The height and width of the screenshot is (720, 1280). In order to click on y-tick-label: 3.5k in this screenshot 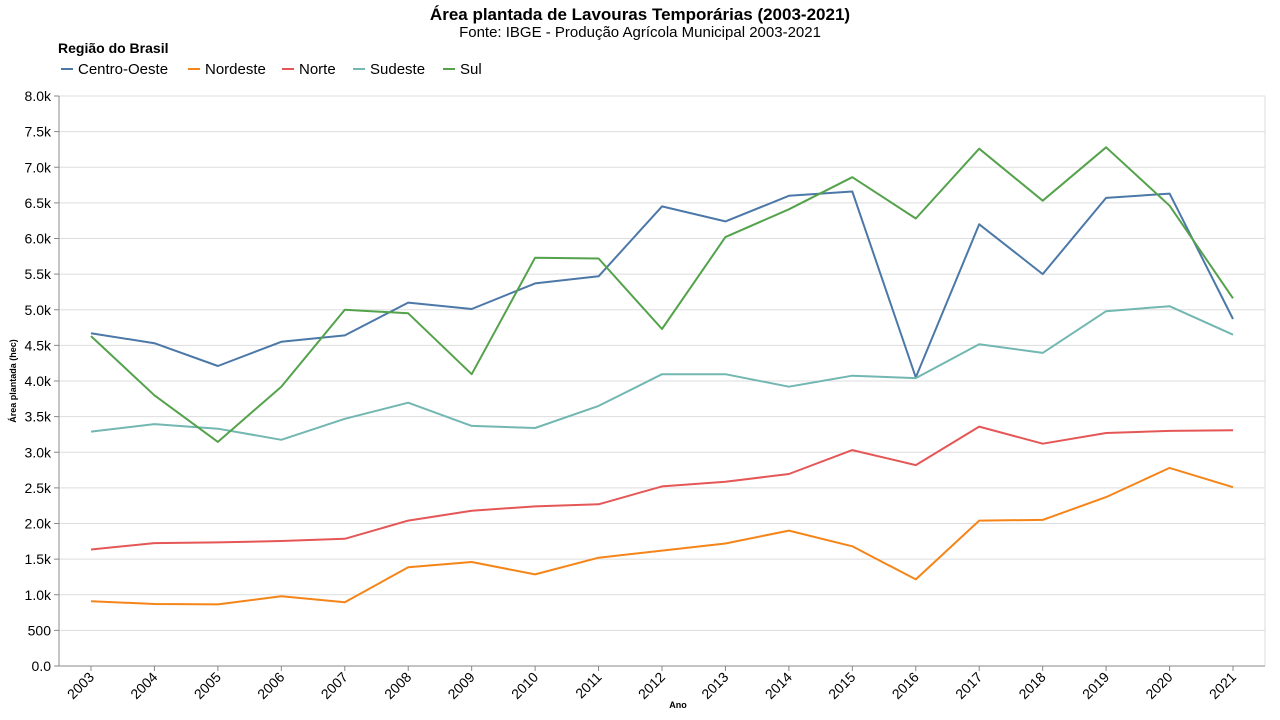, I will do `click(38, 417)`.